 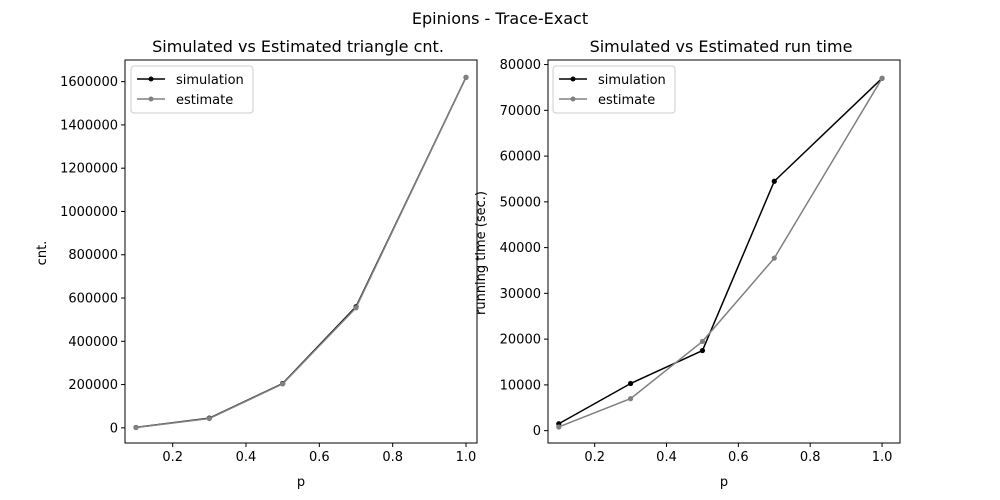 What do you see at coordinates (500, 18) in the screenshot?
I see `figure-suptitle: Epinions - Trace-Exact` at bounding box center [500, 18].